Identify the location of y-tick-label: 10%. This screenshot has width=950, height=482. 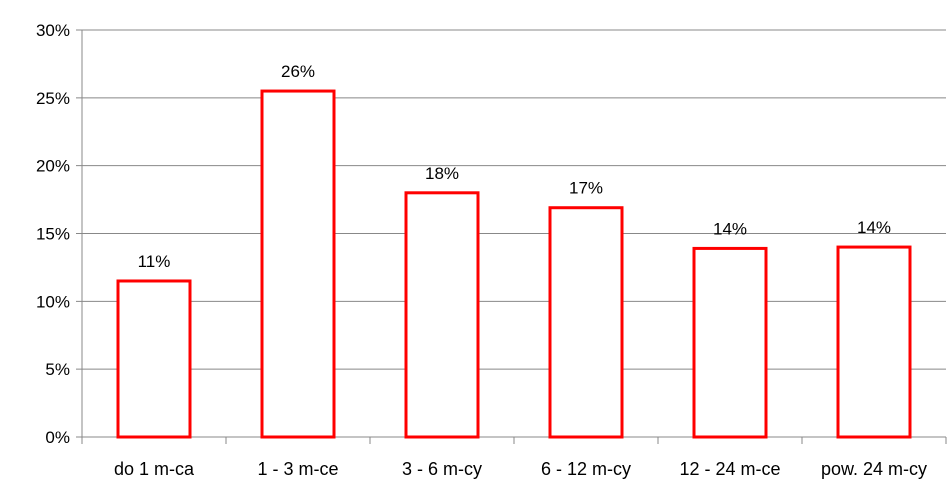
(53, 301).